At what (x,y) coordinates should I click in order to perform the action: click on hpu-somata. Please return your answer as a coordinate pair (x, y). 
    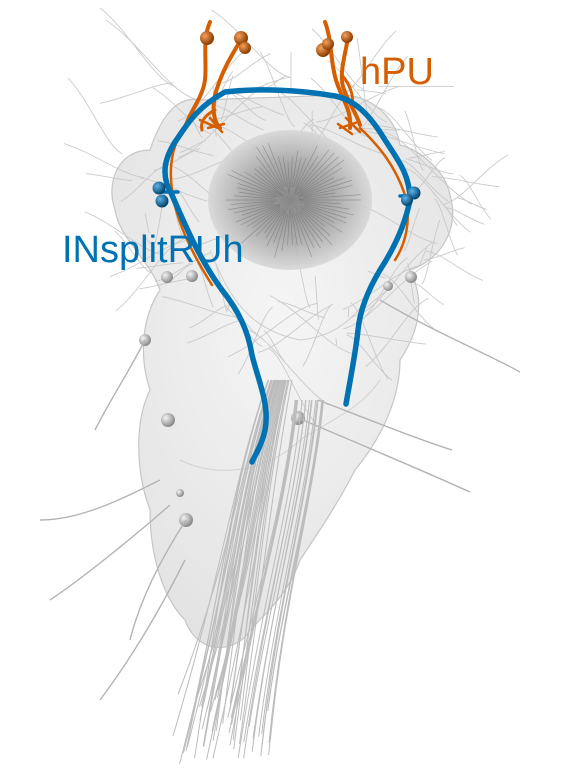
    Looking at the image, I should click on (276, 44).